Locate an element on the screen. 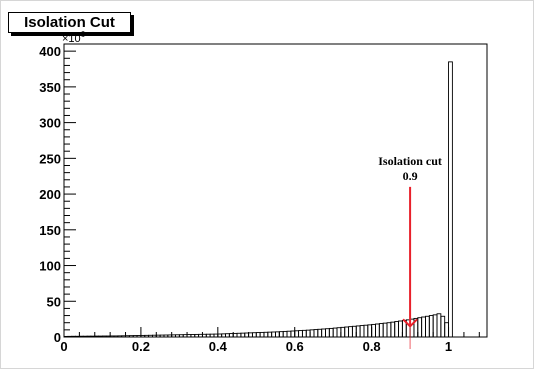 The image size is (534, 369). x-tick-label: 1 is located at coordinates (448, 346).